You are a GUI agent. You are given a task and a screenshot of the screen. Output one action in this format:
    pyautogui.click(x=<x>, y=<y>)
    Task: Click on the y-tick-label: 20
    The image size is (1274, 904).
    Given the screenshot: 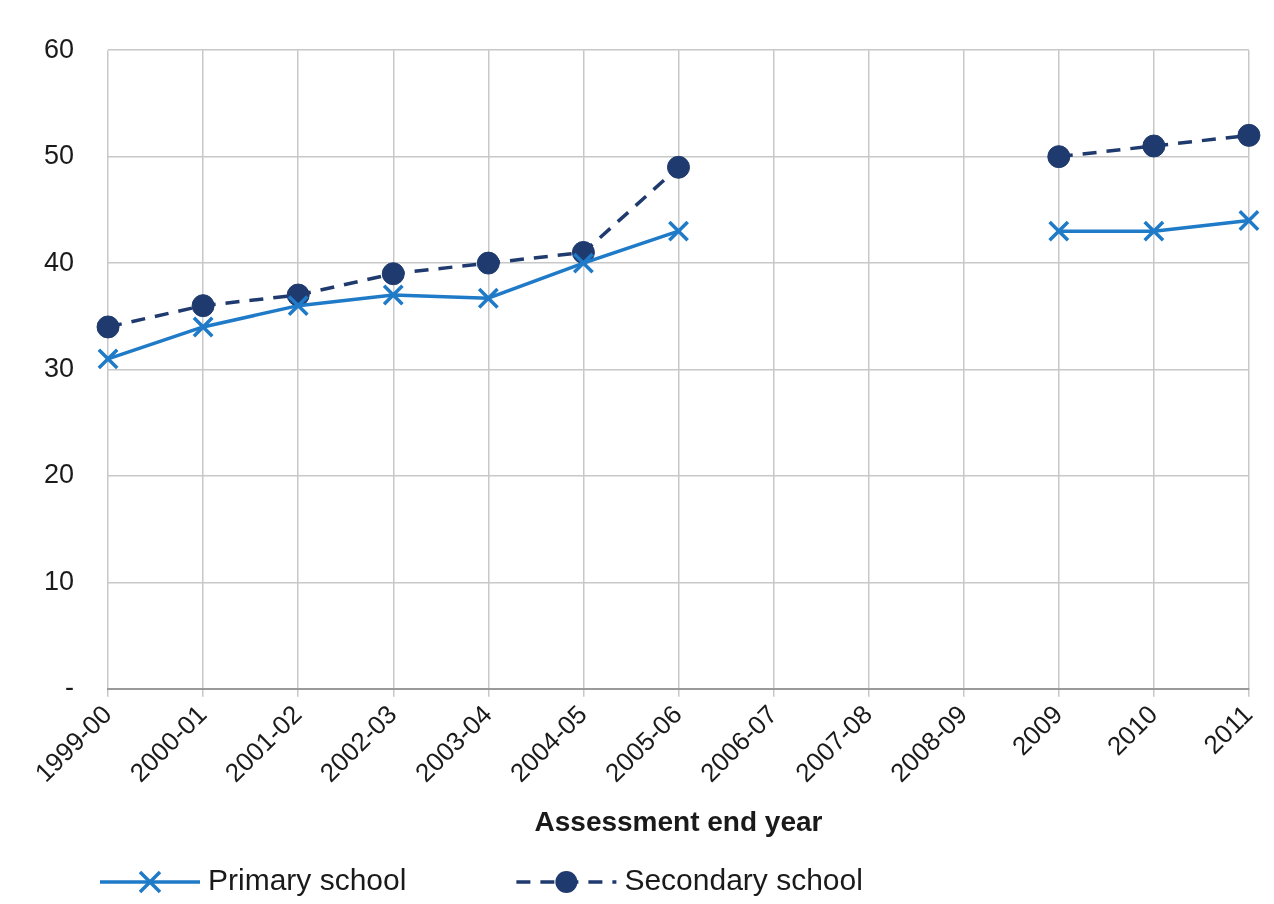 What is the action you would take?
    pyautogui.click(x=59, y=474)
    